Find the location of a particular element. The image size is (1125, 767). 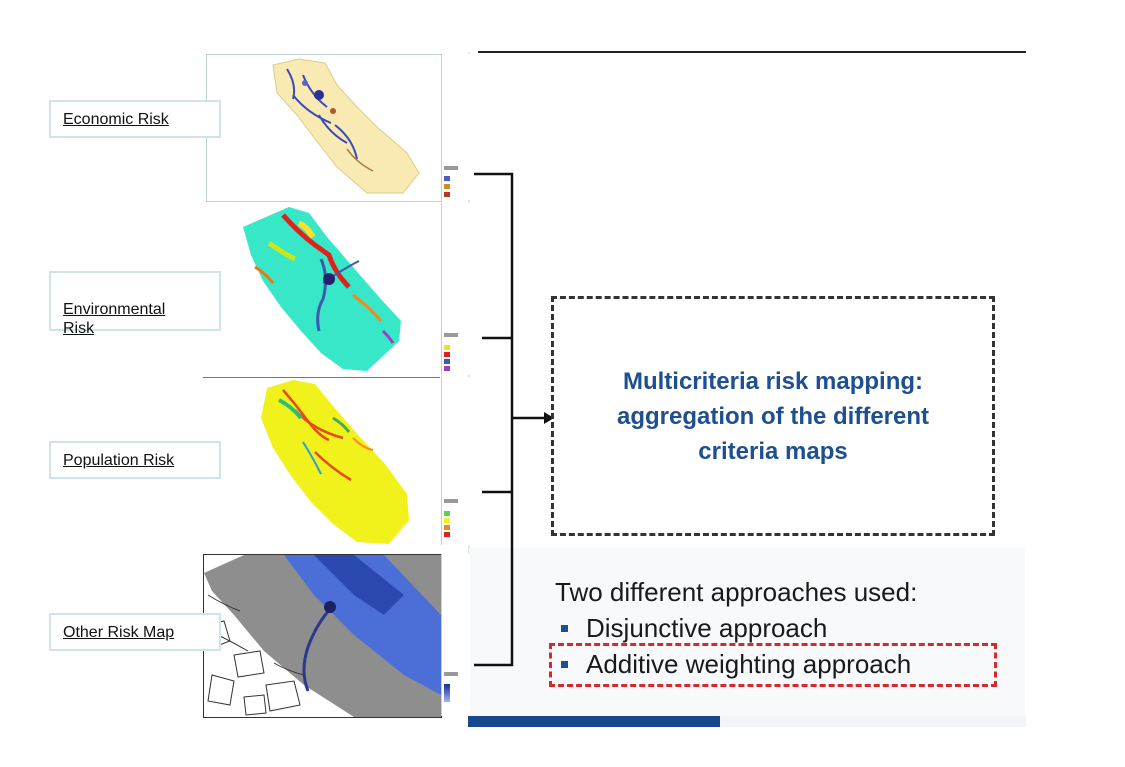

approach-item-disjunctive: Disjunctive approach is located at coordinates (775, 628).